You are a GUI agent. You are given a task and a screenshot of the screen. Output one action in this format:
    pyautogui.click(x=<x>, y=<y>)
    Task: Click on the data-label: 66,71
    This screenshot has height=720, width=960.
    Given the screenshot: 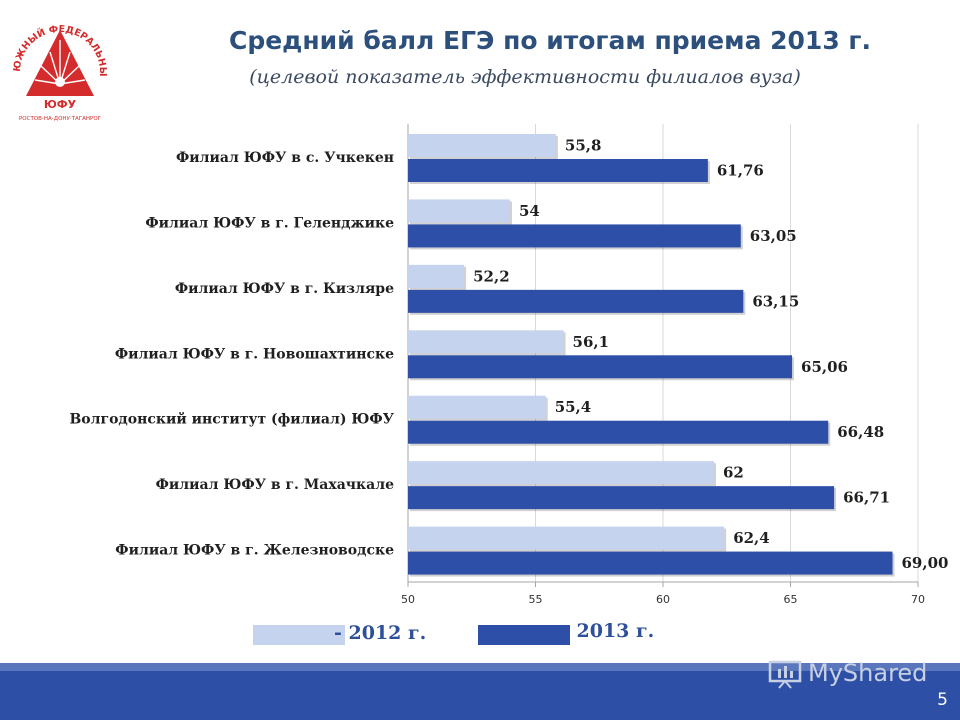 What is the action you would take?
    pyautogui.click(x=866, y=498)
    